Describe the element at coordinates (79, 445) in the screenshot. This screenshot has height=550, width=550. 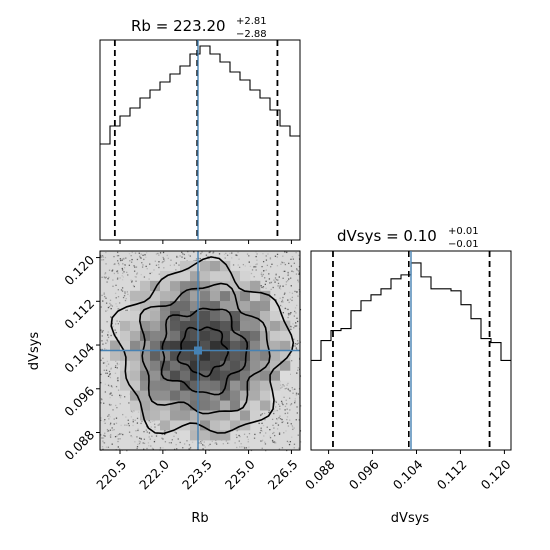
I see `y-tick-label-dvsys: 0.088` at that location.